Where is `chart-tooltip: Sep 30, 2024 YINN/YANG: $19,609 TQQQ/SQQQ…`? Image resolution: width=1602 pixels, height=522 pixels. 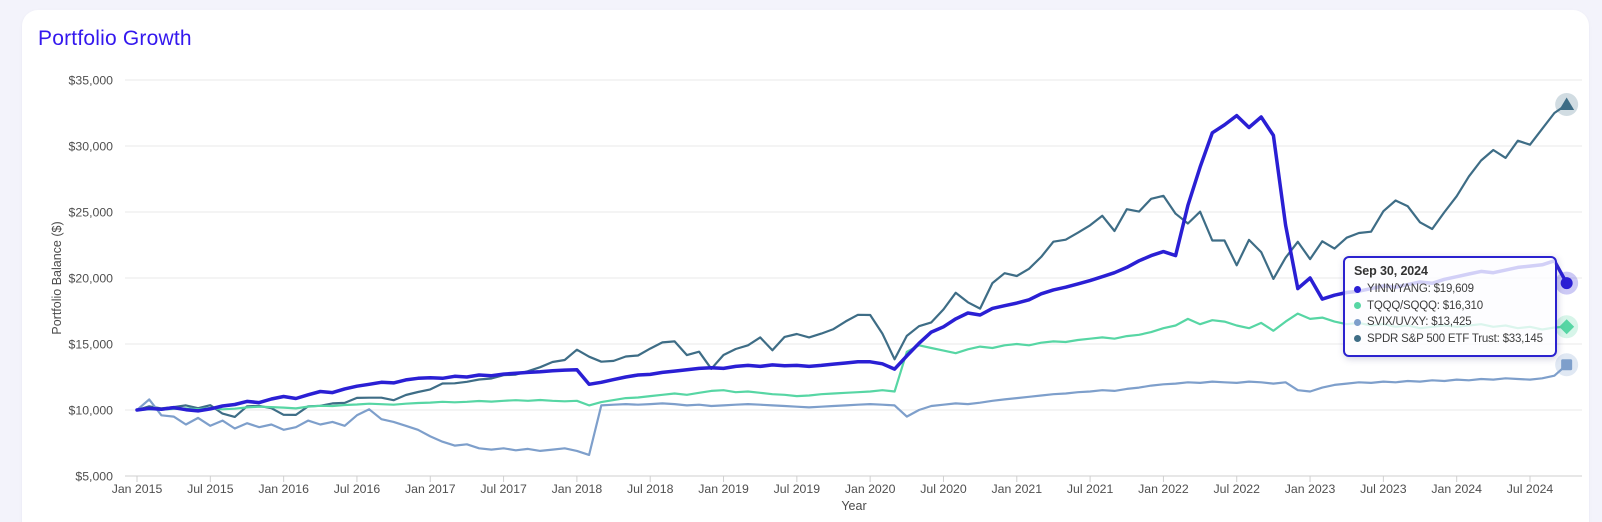 chart-tooltip: Sep 30, 2024 YINN/YANG: $19,609 TQQQ/SQQQ… is located at coordinates (1450, 306).